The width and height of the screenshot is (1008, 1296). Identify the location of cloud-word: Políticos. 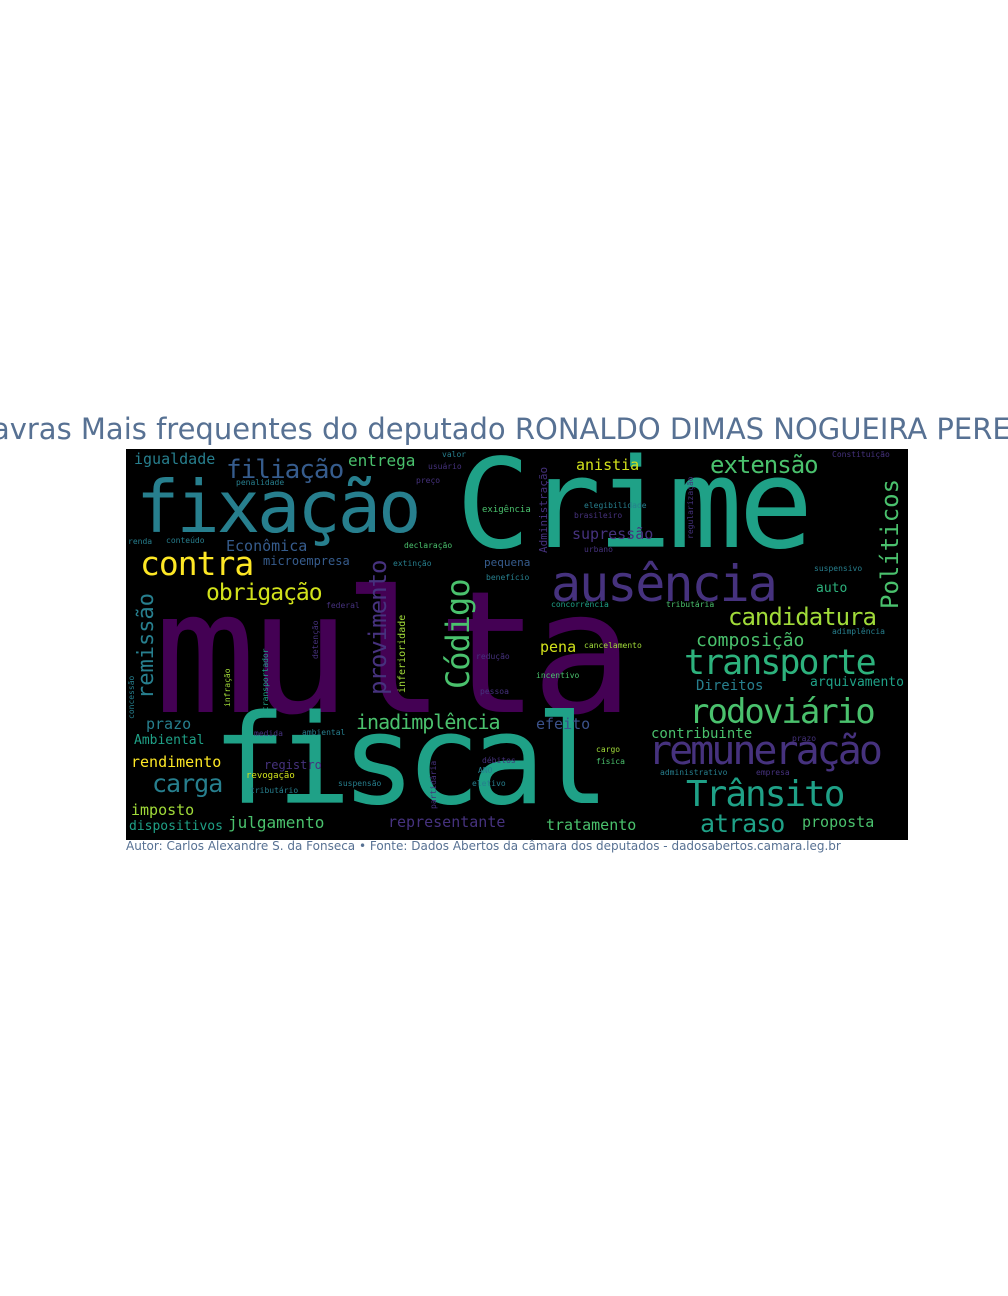
(890, 543).